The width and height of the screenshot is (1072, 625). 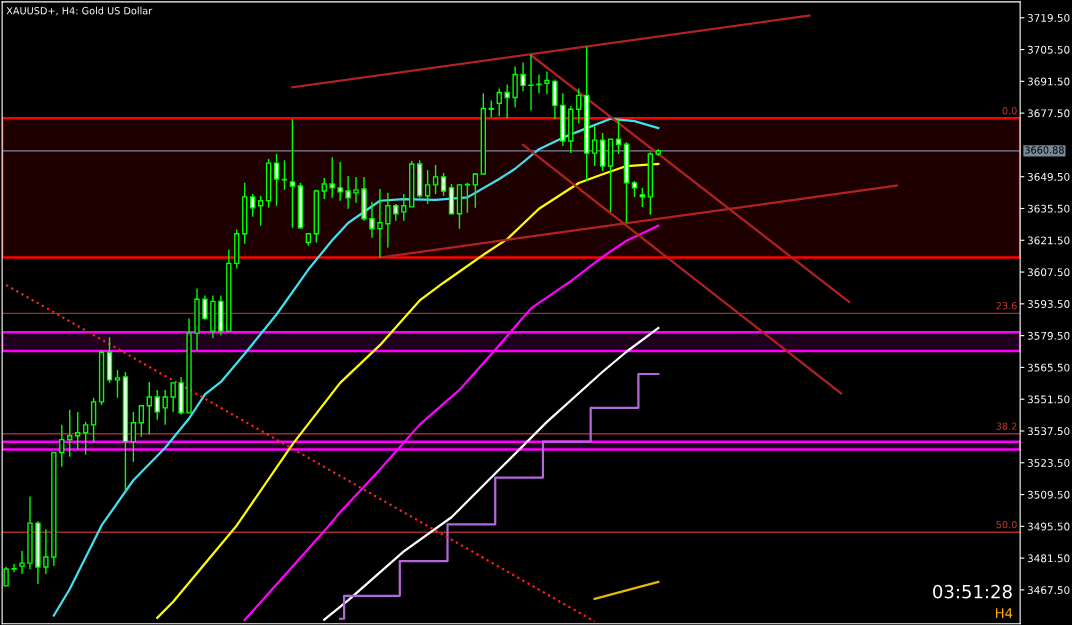 What do you see at coordinates (1006, 426) in the screenshot?
I see `annotation: 38.2` at bounding box center [1006, 426].